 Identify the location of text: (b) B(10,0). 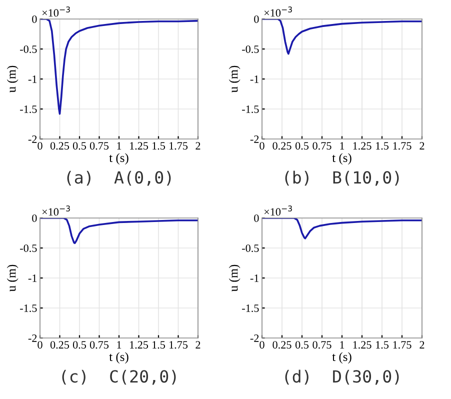
(342, 178).